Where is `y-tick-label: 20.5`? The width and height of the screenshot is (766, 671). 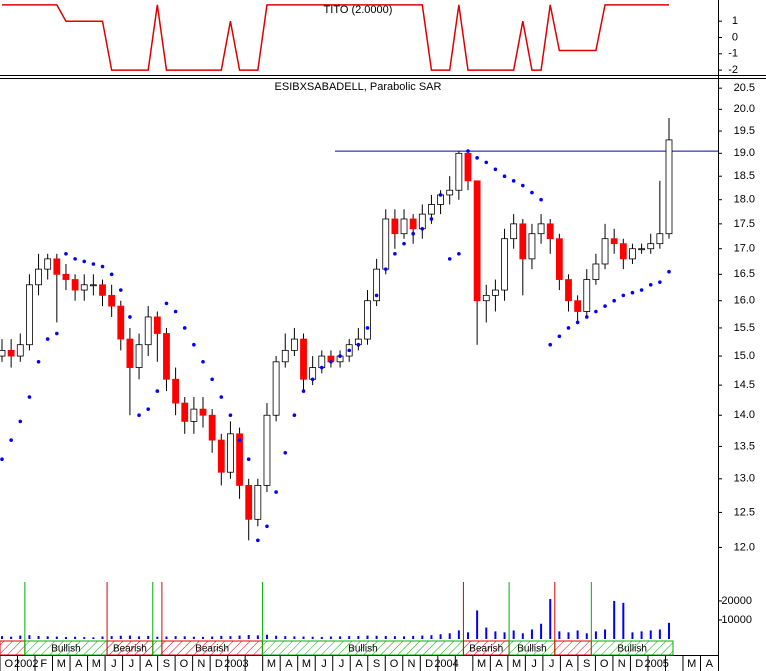
y-tick-label: 20.5 is located at coordinates (744, 88).